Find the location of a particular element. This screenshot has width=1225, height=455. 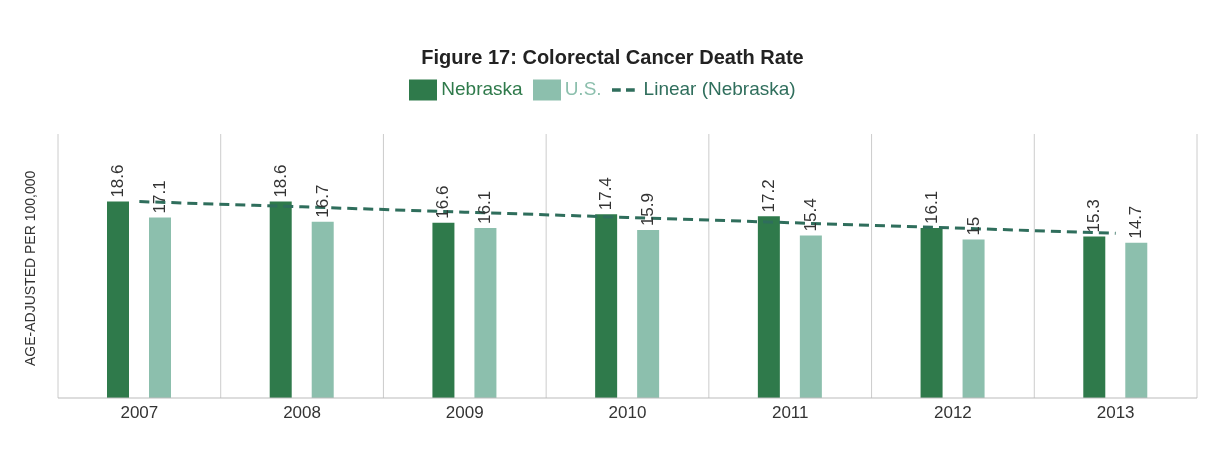

data-label: 17.4 is located at coordinates (606, 194).